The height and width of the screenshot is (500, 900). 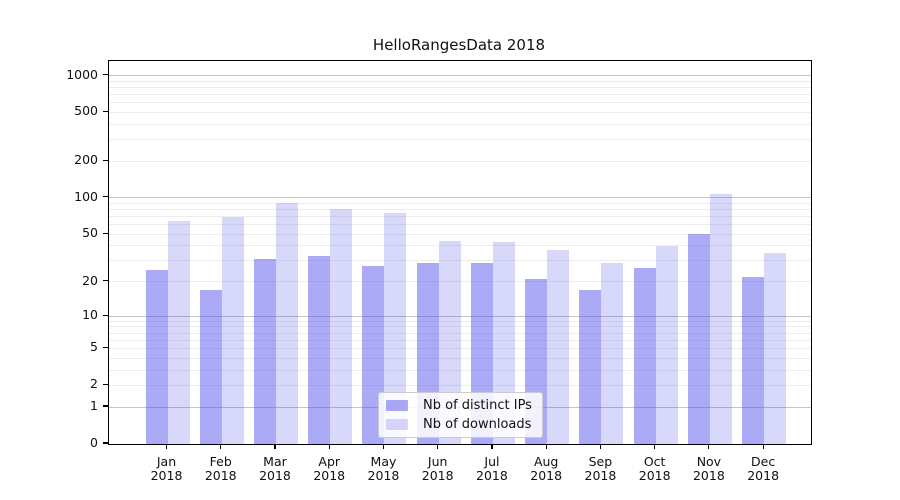 What do you see at coordinates (709, 461) in the screenshot?
I see `x-tick-month: Nov` at bounding box center [709, 461].